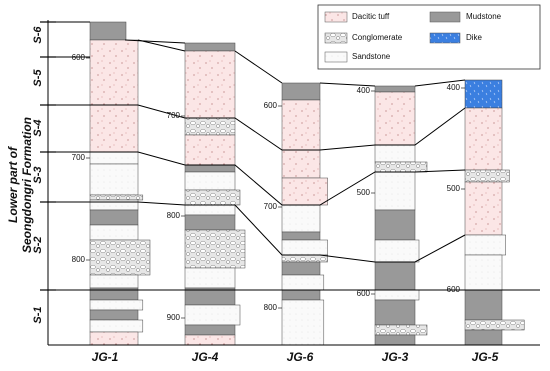 The image size is (550, 371). Describe the element at coordinates (395, 357) in the screenshot. I see `column-name: JG-3` at that location.